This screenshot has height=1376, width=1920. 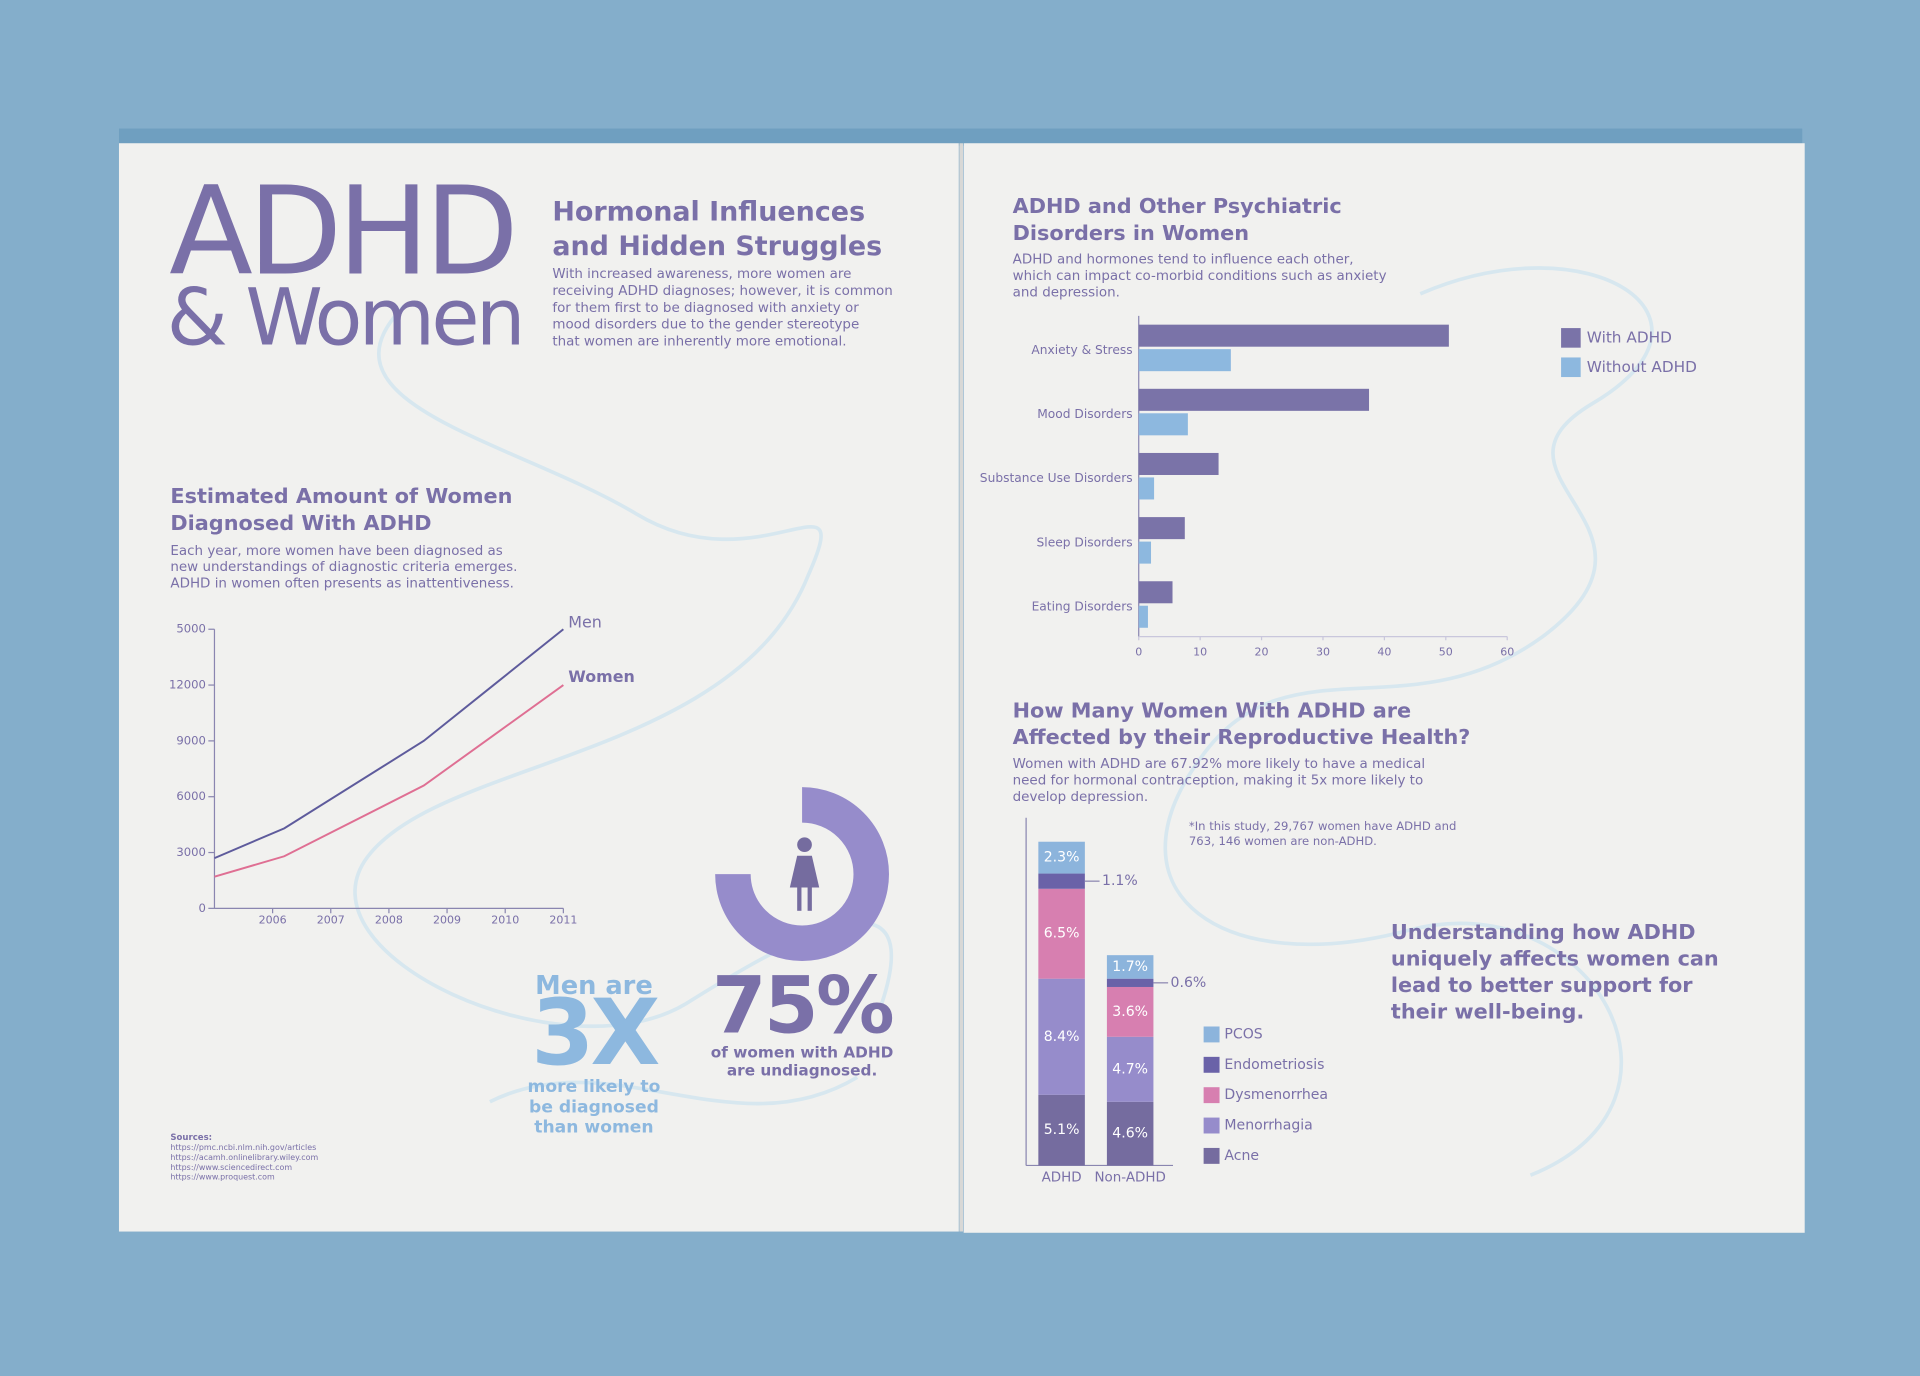 What do you see at coordinates (563, 920) in the screenshot?
I see `x-tick-label: 2011` at bounding box center [563, 920].